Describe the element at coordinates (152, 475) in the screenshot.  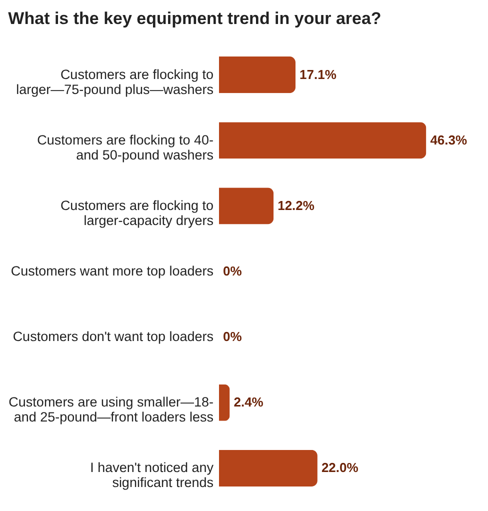
I see `y-tick-label: I haven't noticed any significant trends` at that location.